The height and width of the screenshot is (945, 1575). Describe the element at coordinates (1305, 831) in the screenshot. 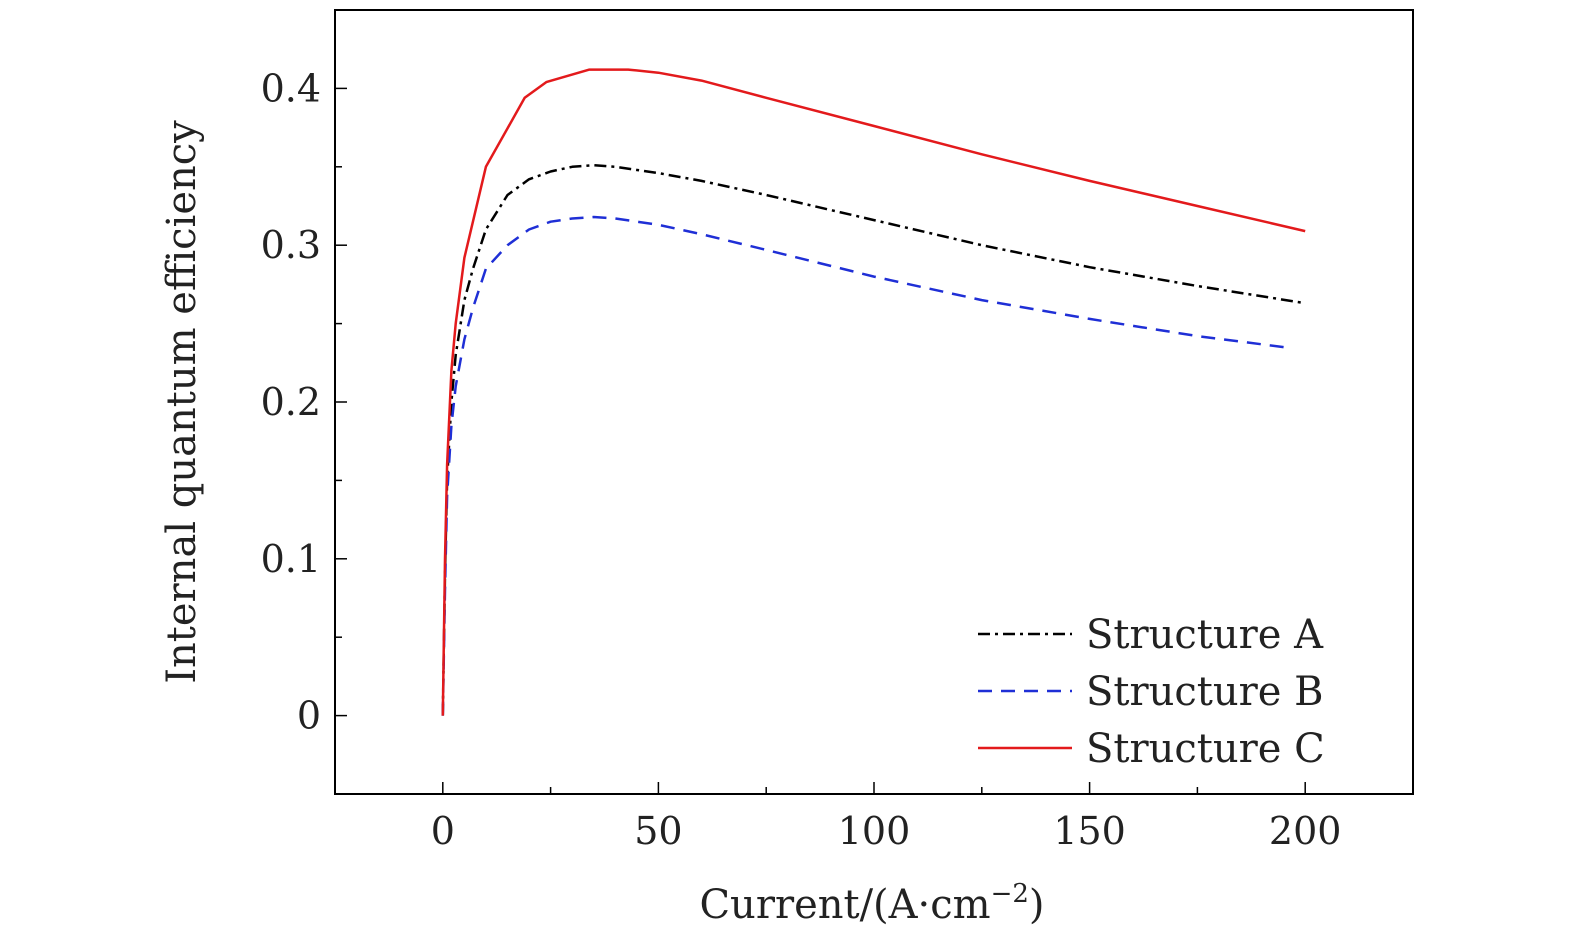

I see `x-tick-label: 200` at that location.